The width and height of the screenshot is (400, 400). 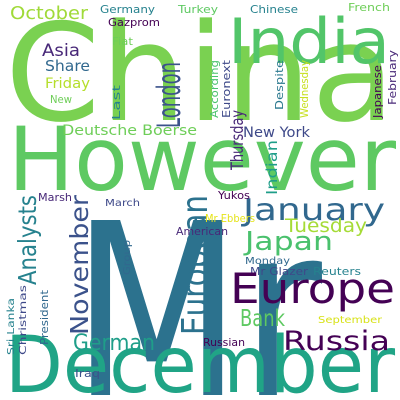 I want to click on word: Last, so click(x=116, y=102).